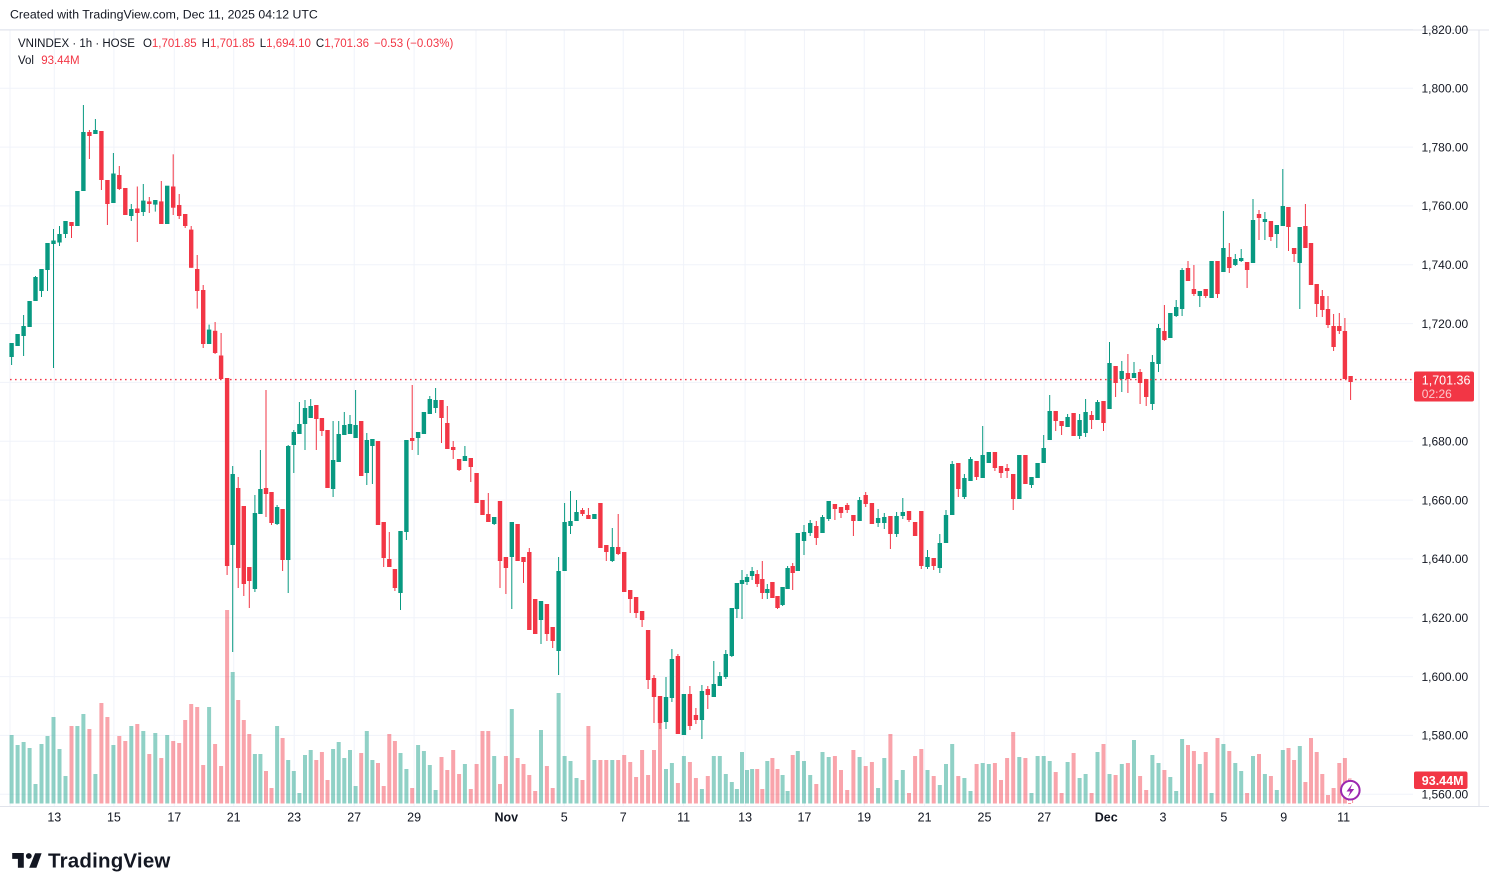 The width and height of the screenshot is (1489, 891). What do you see at coordinates (506, 818) in the screenshot?
I see `svg-text: Nov` at bounding box center [506, 818].